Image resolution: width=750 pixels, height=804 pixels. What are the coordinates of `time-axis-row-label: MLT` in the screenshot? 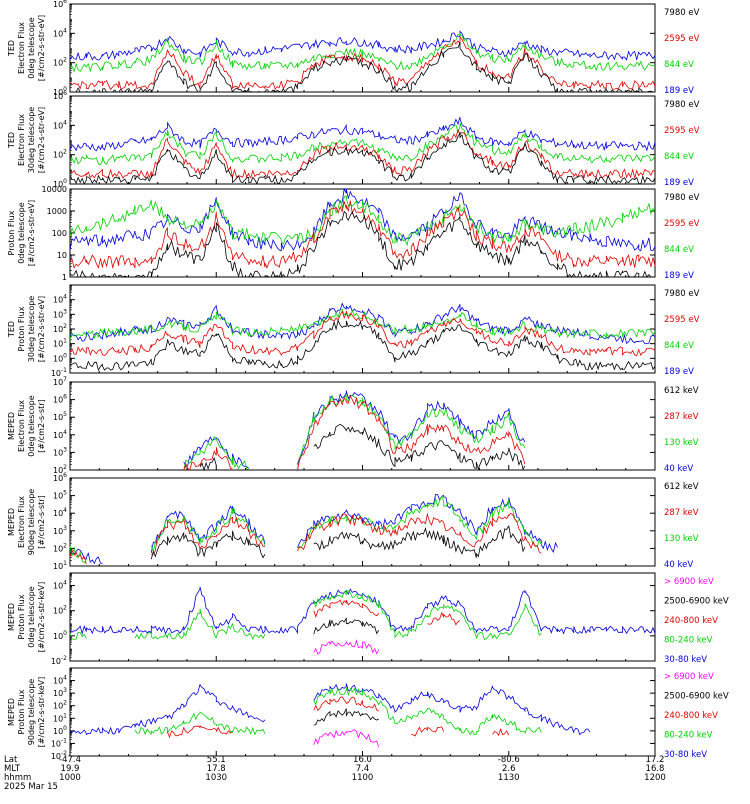 It's located at (12, 769).